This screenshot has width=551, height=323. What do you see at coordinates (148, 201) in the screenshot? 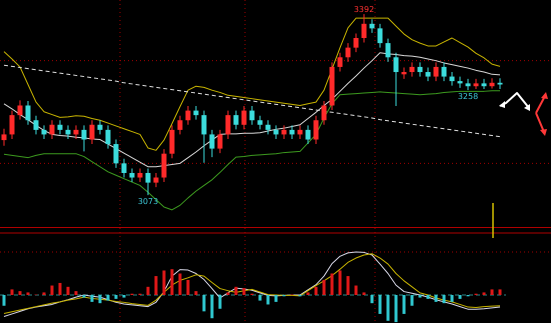
I see `annotation: 3073` at bounding box center [148, 201].